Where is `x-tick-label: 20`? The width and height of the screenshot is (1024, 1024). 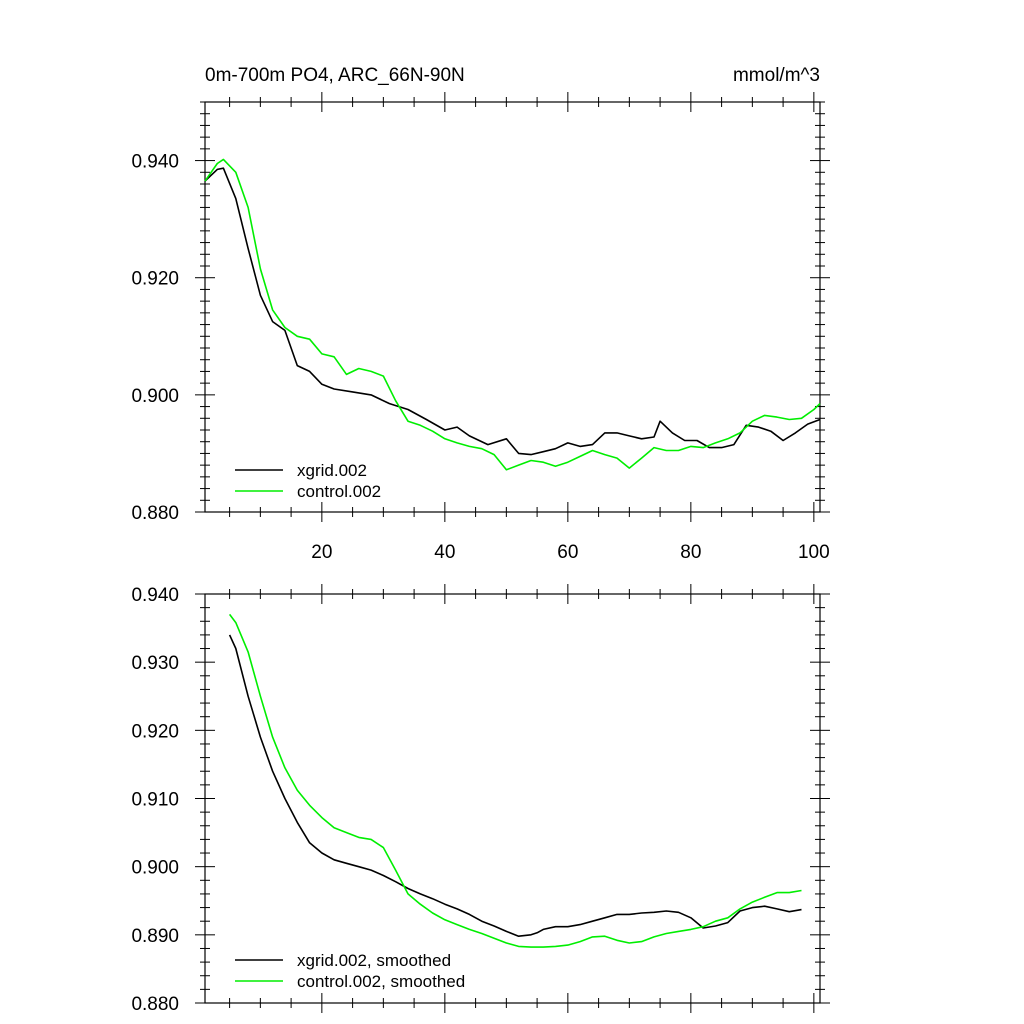
x-tick-label: 20 is located at coordinates (321, 552).